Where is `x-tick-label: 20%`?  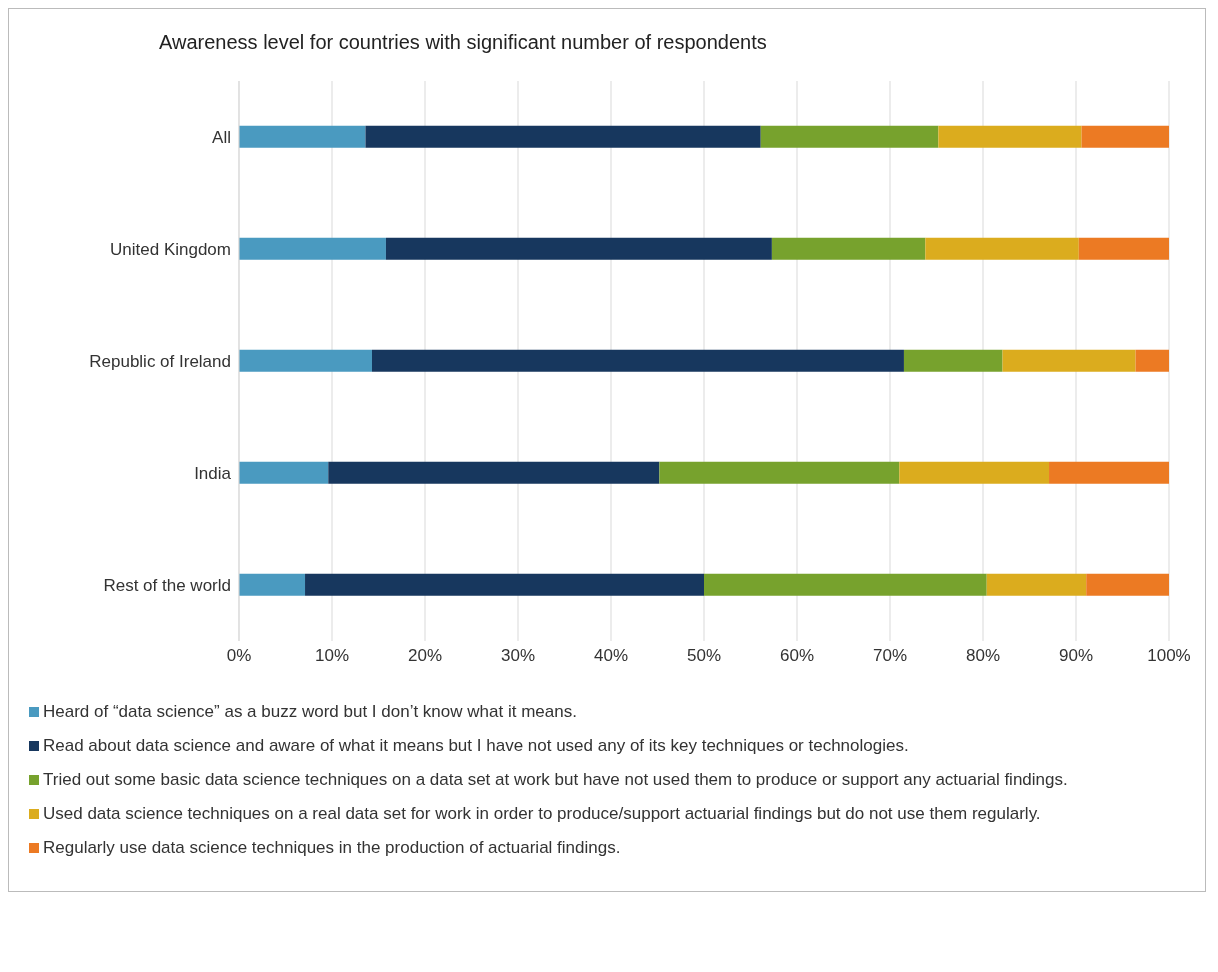 x-tick-label: 20% is located at coordinates (425, 656).